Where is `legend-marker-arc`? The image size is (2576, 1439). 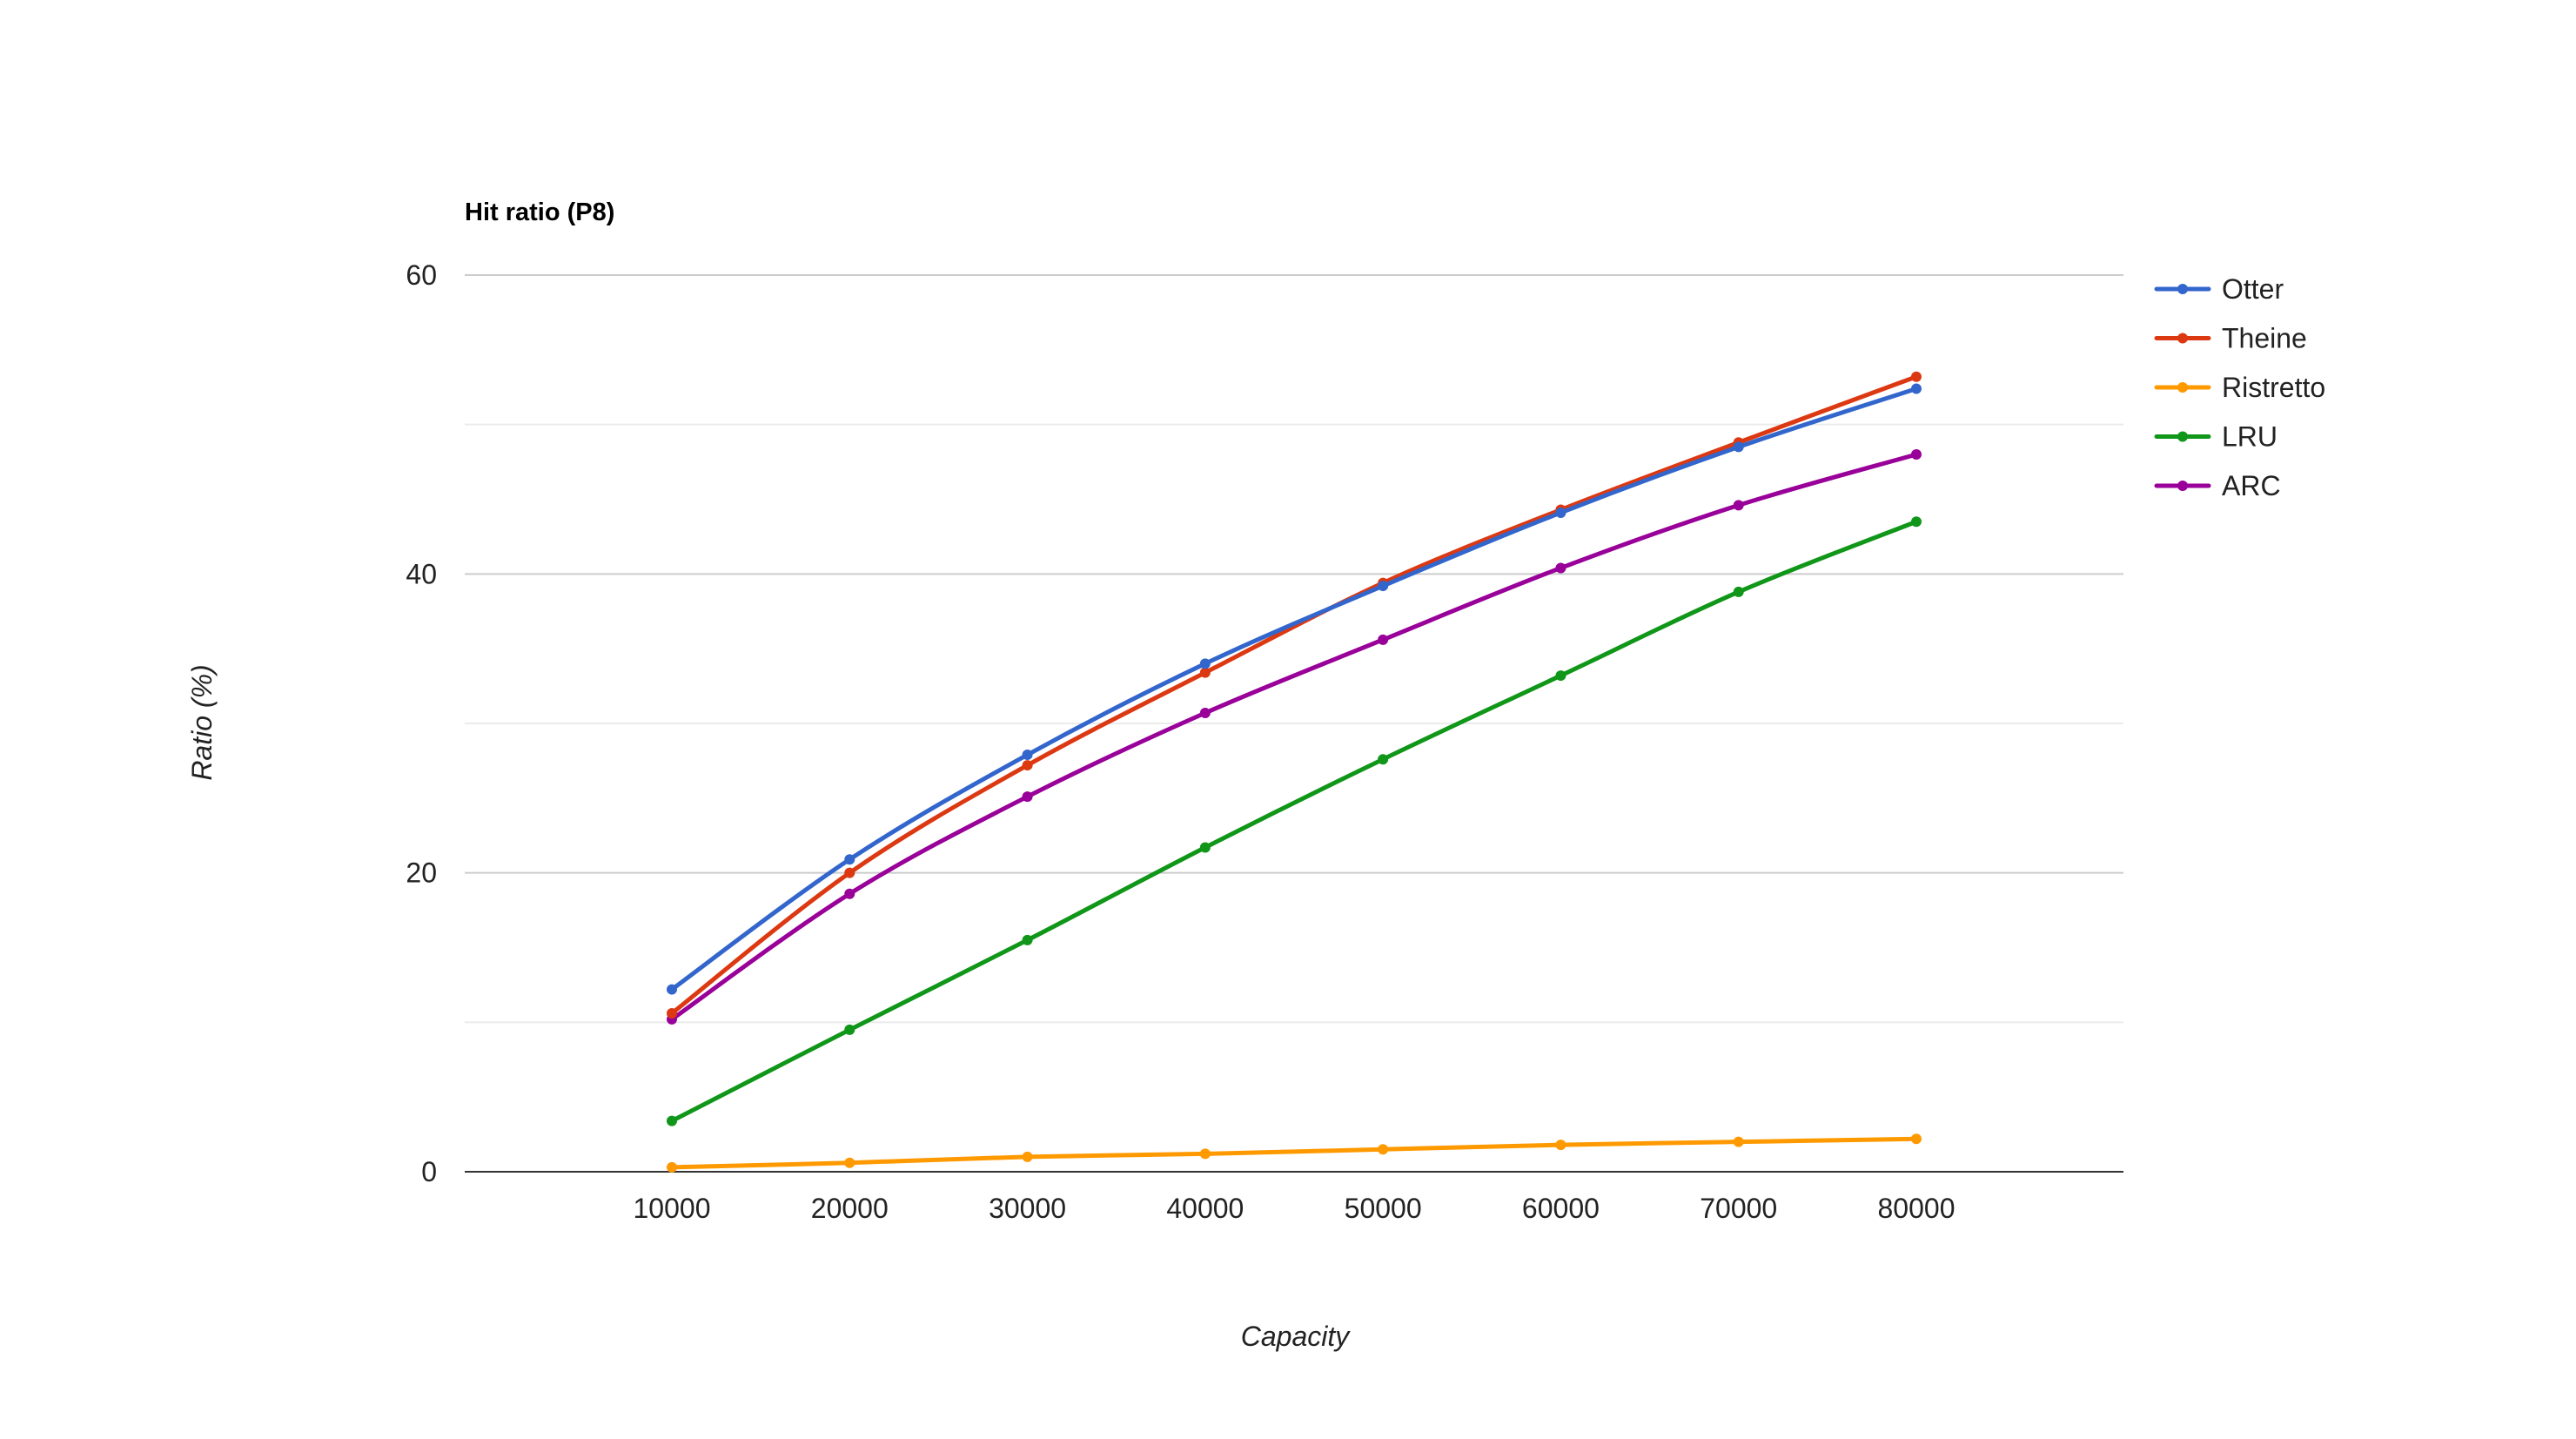
legend-marker-arc is located at coordinates (2182, 486).